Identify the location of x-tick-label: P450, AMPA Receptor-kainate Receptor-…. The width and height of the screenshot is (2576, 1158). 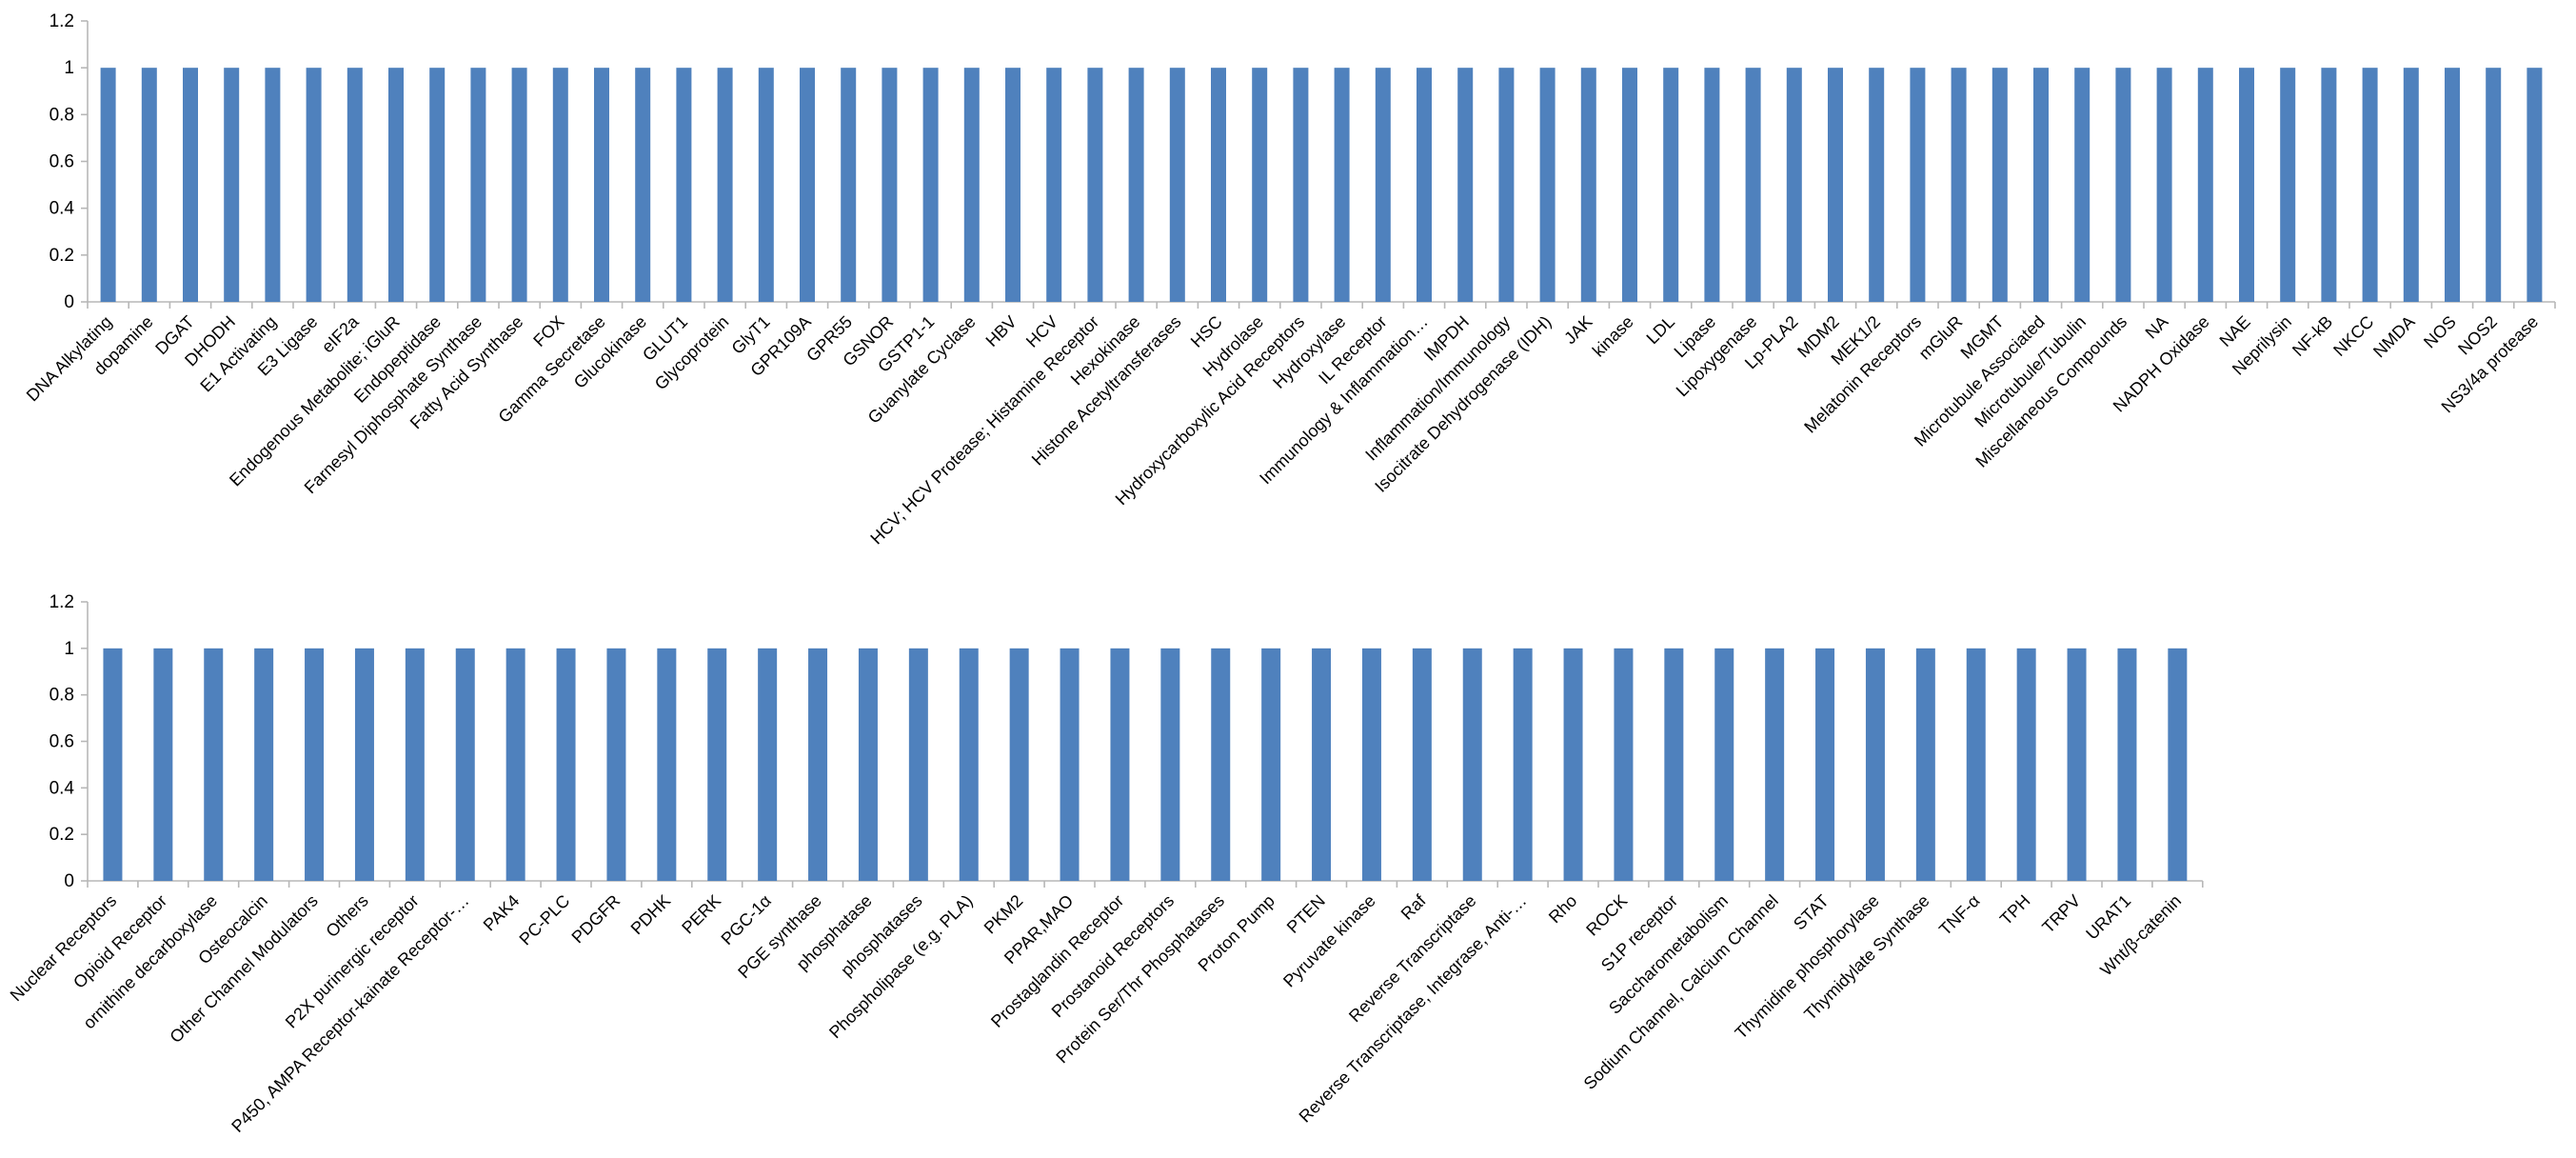
(350, 1014).